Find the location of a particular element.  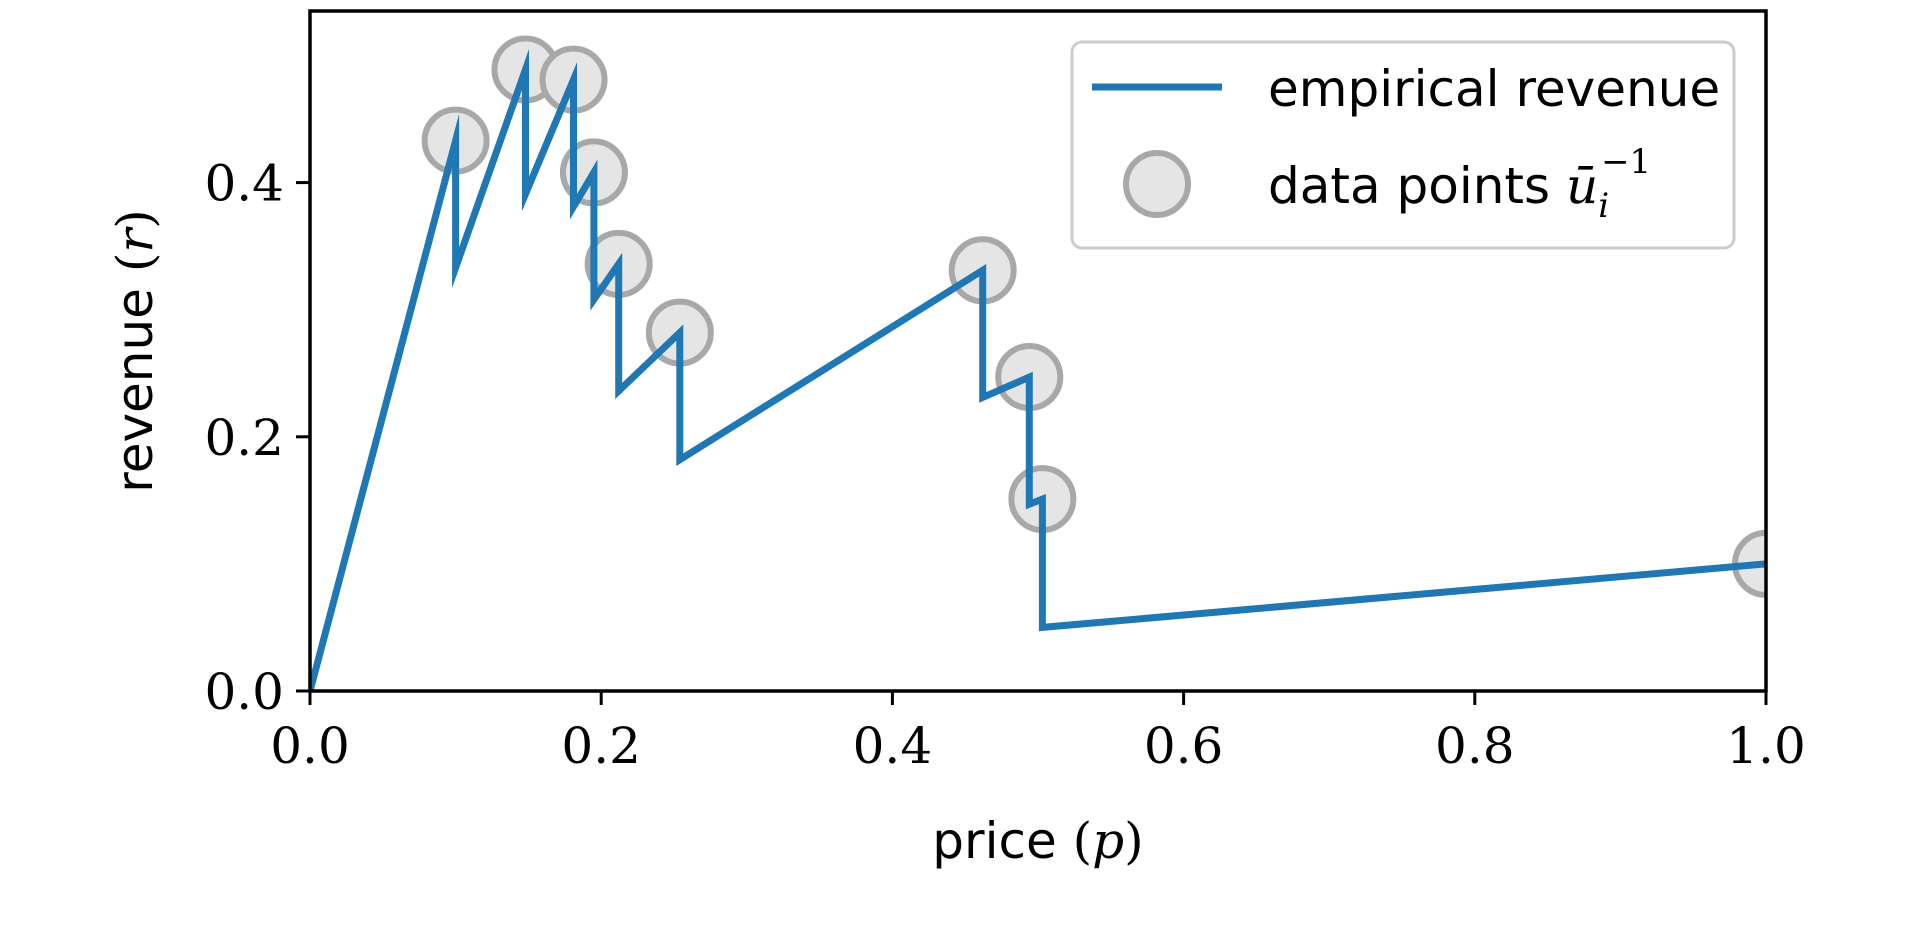

y-tick-label: 0.0 is located at coordinates (244, 692).